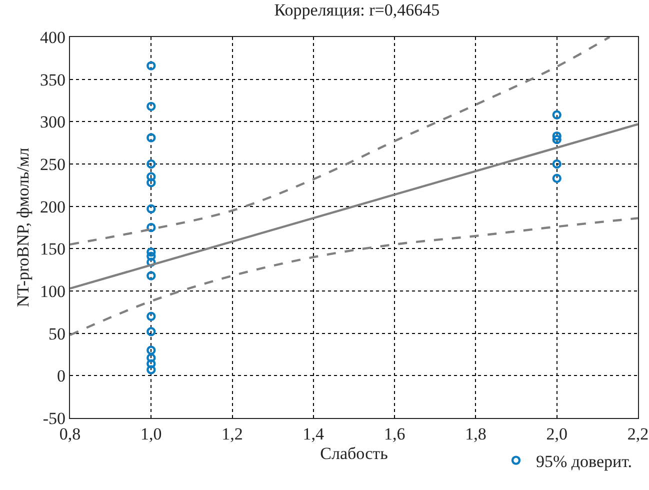  Describe the element at coordinates (584, 461) in the screenshot. I see `legend-label: 95% доверит.` at that location.